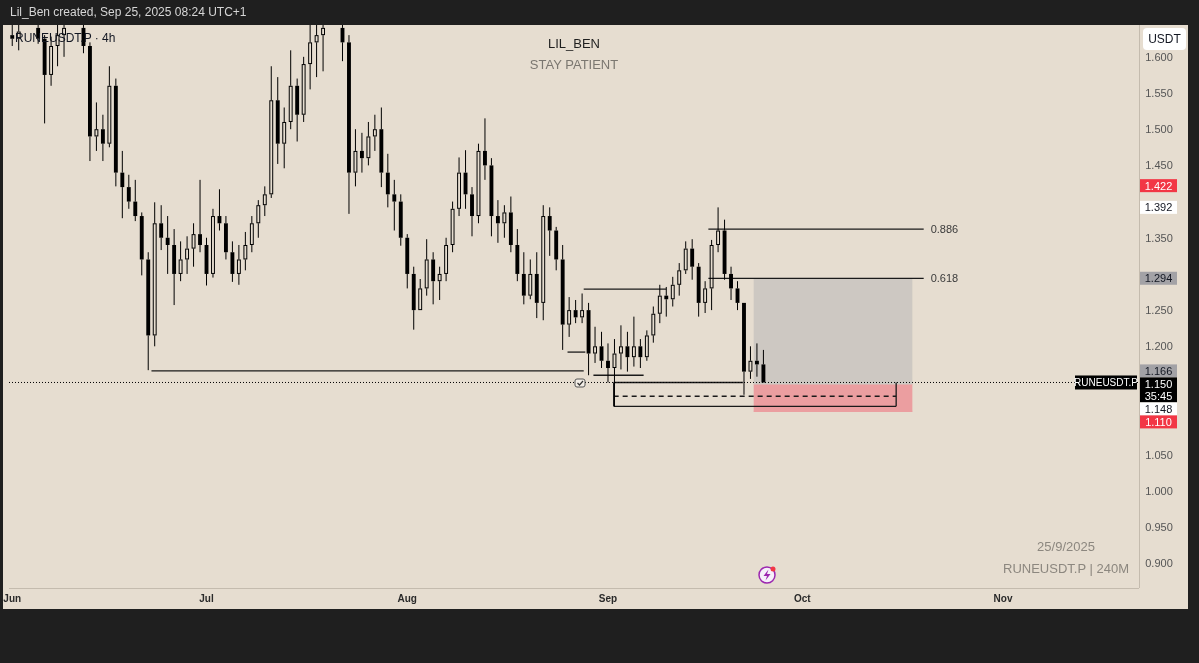 The height and width of the screenshot is (663, 1199). What do you see at coordinates (1159, 491) in the screenshot?
I see `y-tick-label: 1.000` at bounding box center [1159, 491].